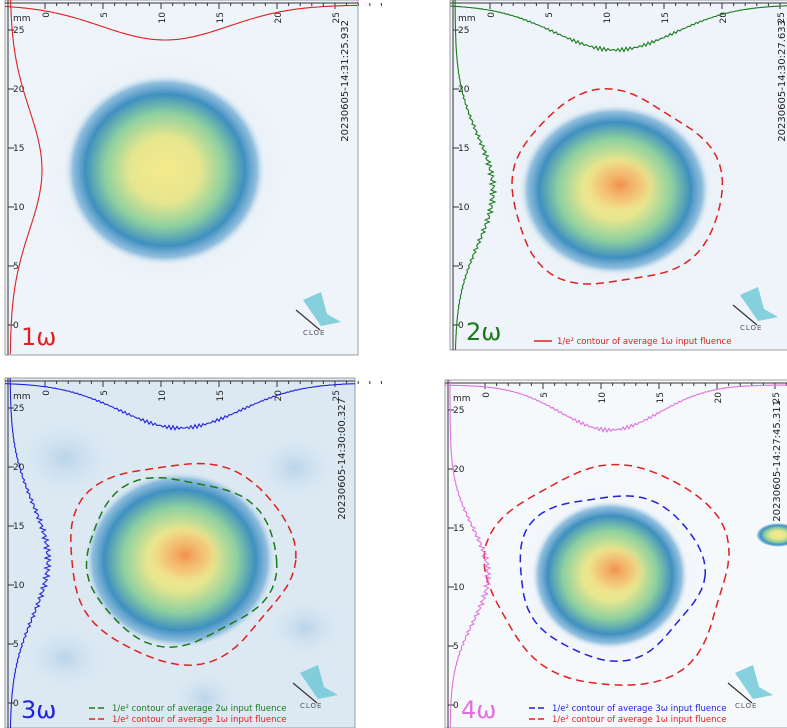  Describe the element at coordinates (38, 337) in the screenshot. I see `harmonic-label: 1ω` at that location.